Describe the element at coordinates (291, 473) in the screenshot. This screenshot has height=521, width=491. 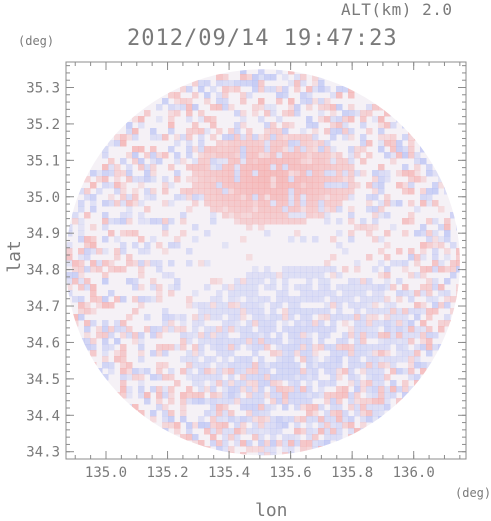
I see `x-tick-label: 135.6` at that location.